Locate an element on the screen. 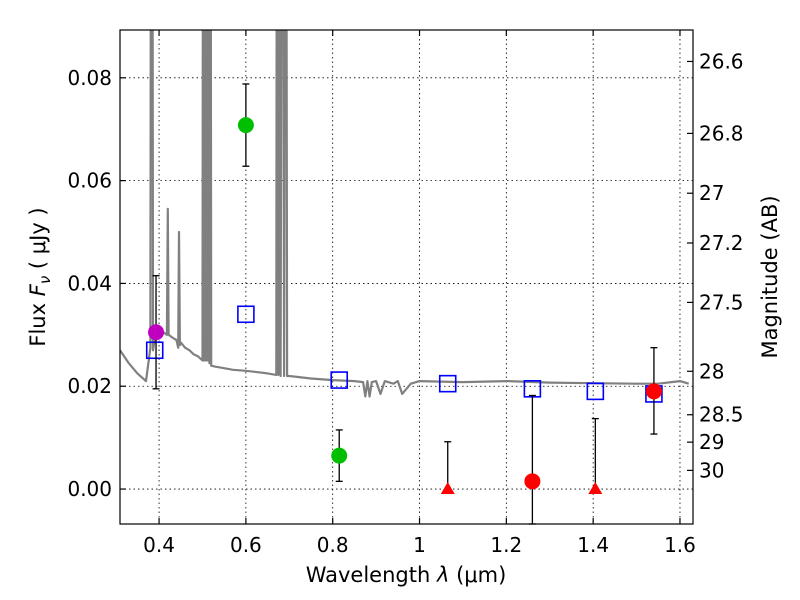 This screenshot has height=600, width=800. mag-tick-label: 28 is located at coordinates (711, 371).